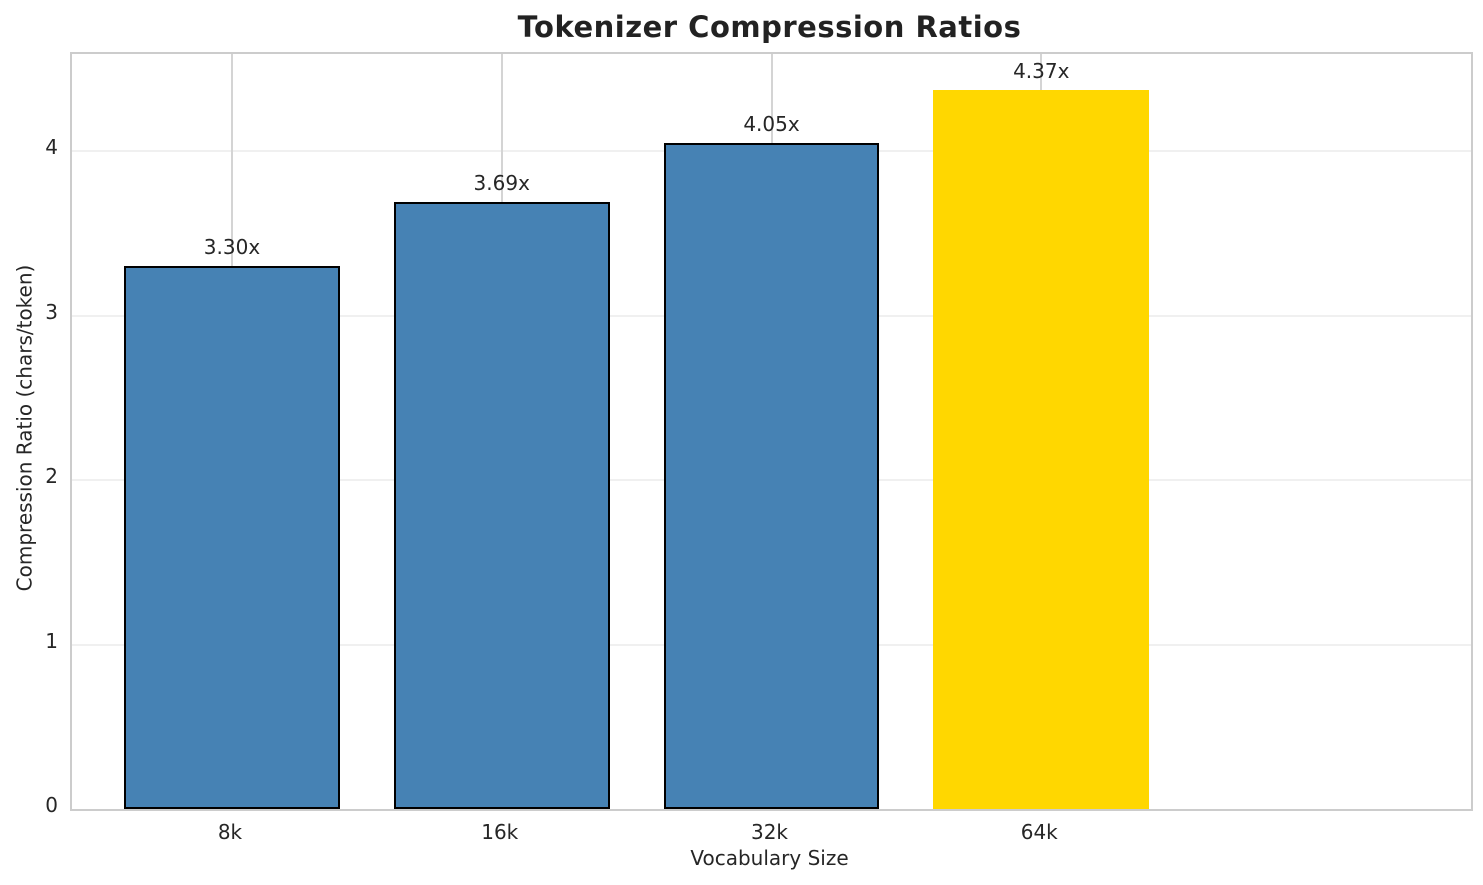  What do you see at coordinates (51, 640) in the screenshot?
I see `y-tick-label: 1` at bounding box center [51, 640].